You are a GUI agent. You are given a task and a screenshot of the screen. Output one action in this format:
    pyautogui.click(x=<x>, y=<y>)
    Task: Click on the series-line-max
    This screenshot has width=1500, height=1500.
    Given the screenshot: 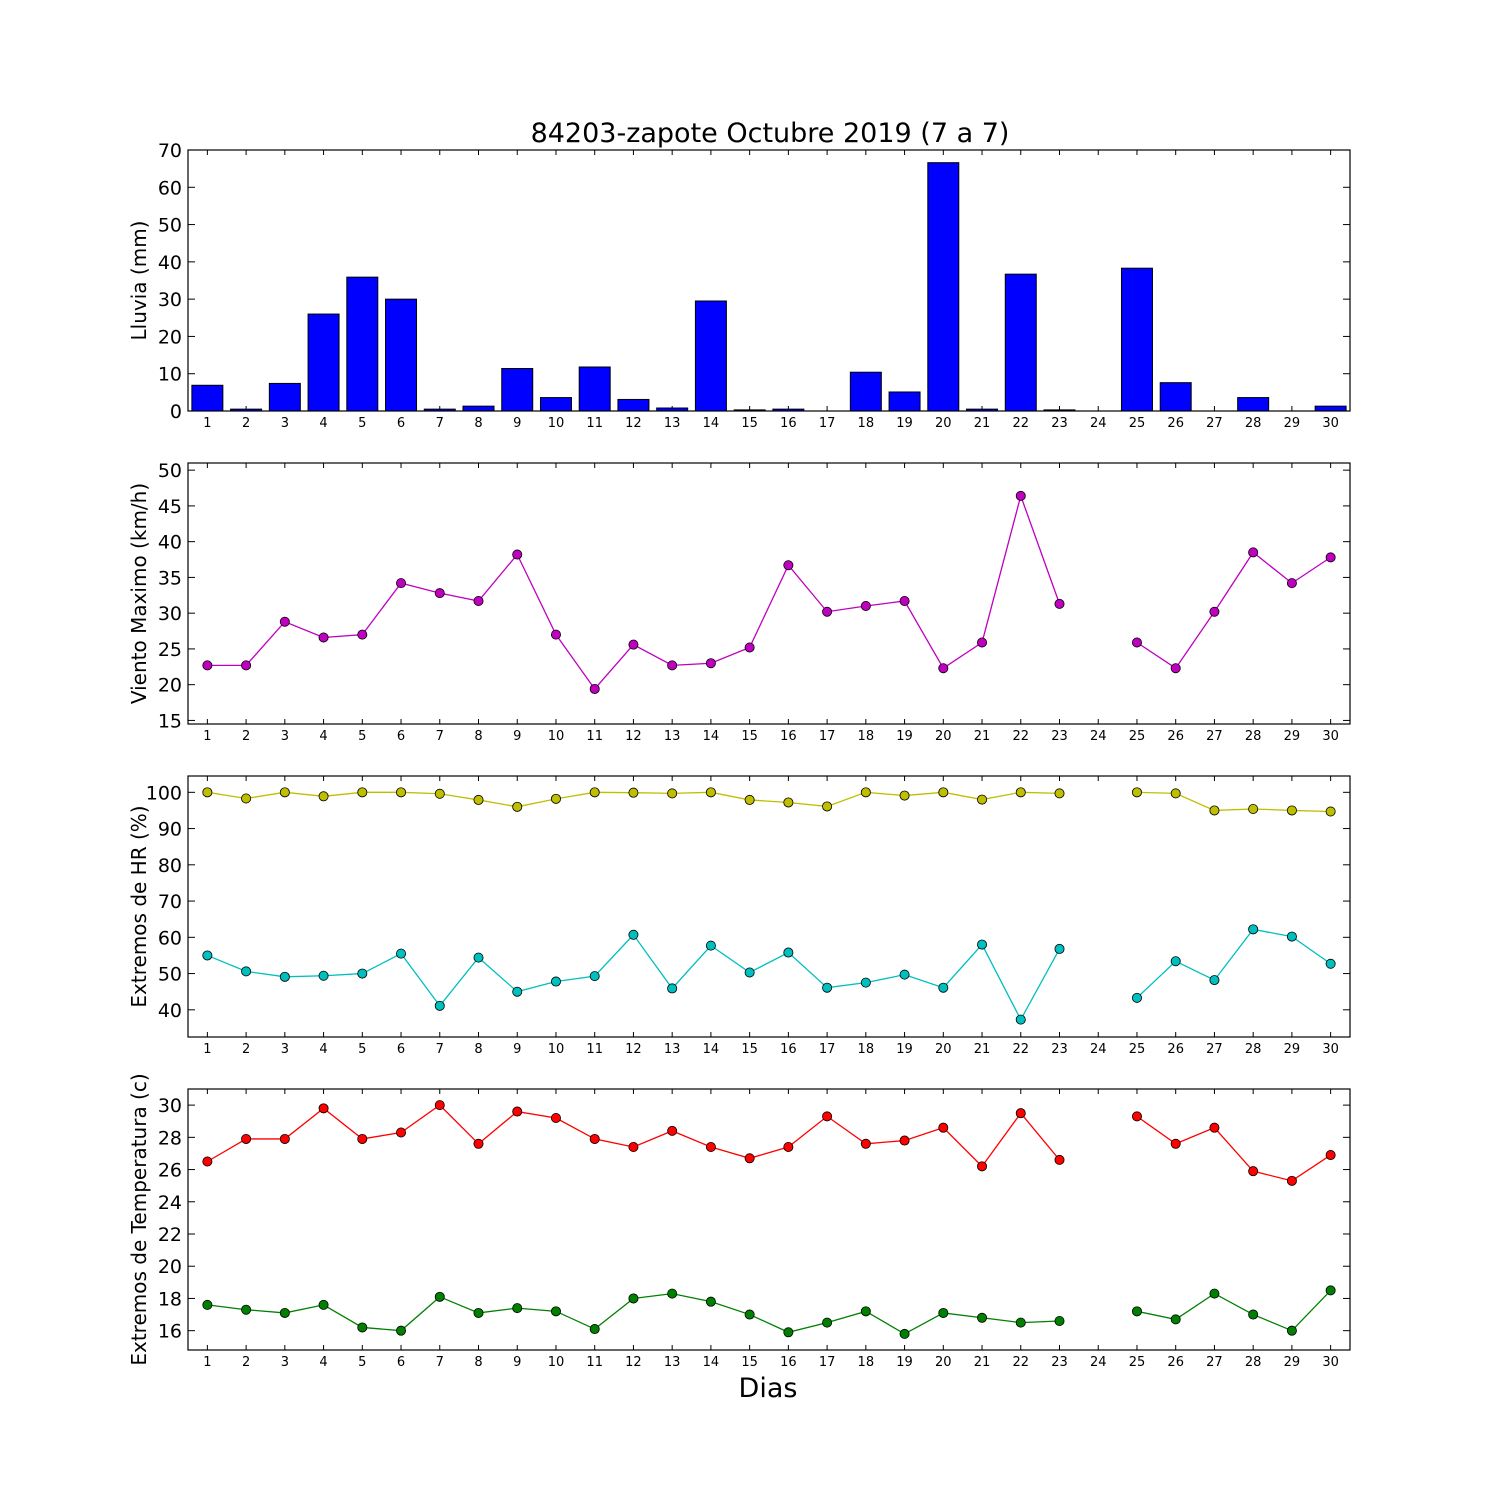 What is the action you would take?
    pyautogui.click(x=1233, y=1148)
    